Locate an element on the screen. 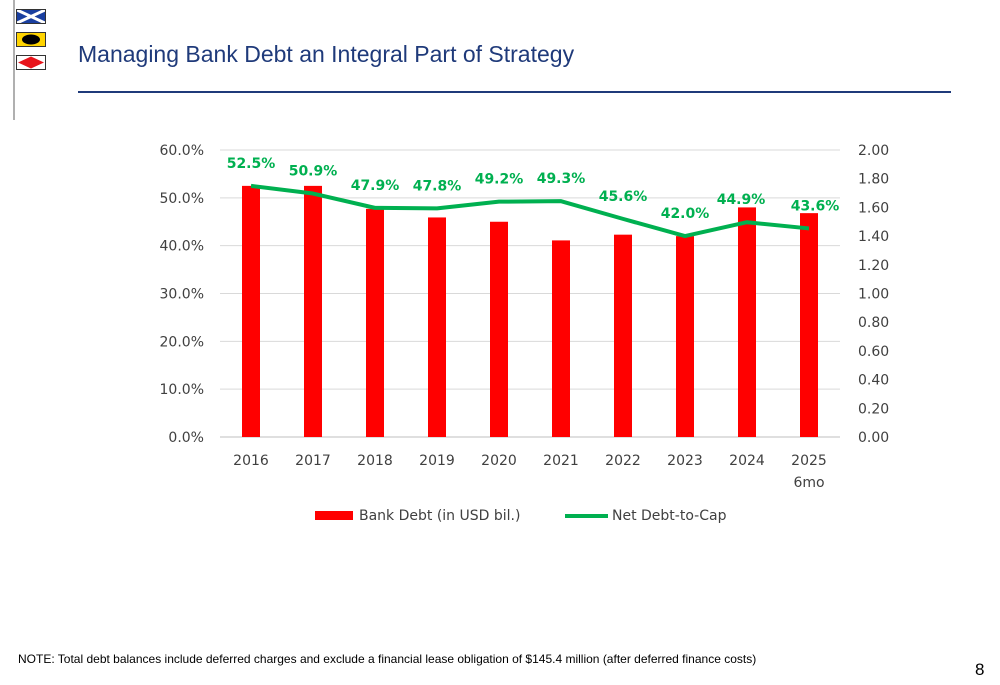  right-axis-tick-label: 0.00 is located at coordinates (873, 438).